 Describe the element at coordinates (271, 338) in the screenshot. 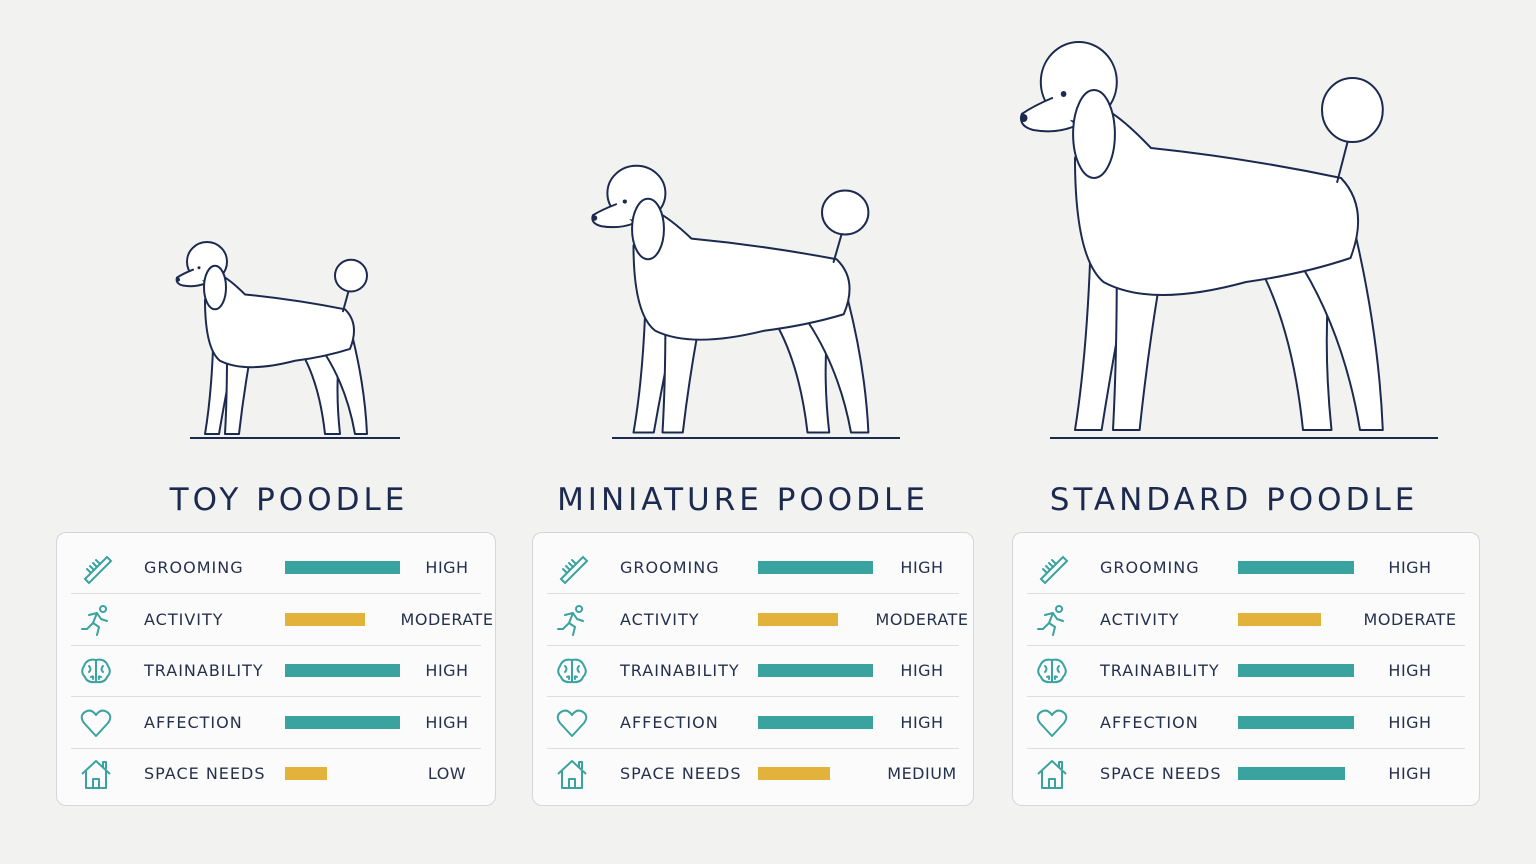

I see `toy-poodle-drawing` at that location.